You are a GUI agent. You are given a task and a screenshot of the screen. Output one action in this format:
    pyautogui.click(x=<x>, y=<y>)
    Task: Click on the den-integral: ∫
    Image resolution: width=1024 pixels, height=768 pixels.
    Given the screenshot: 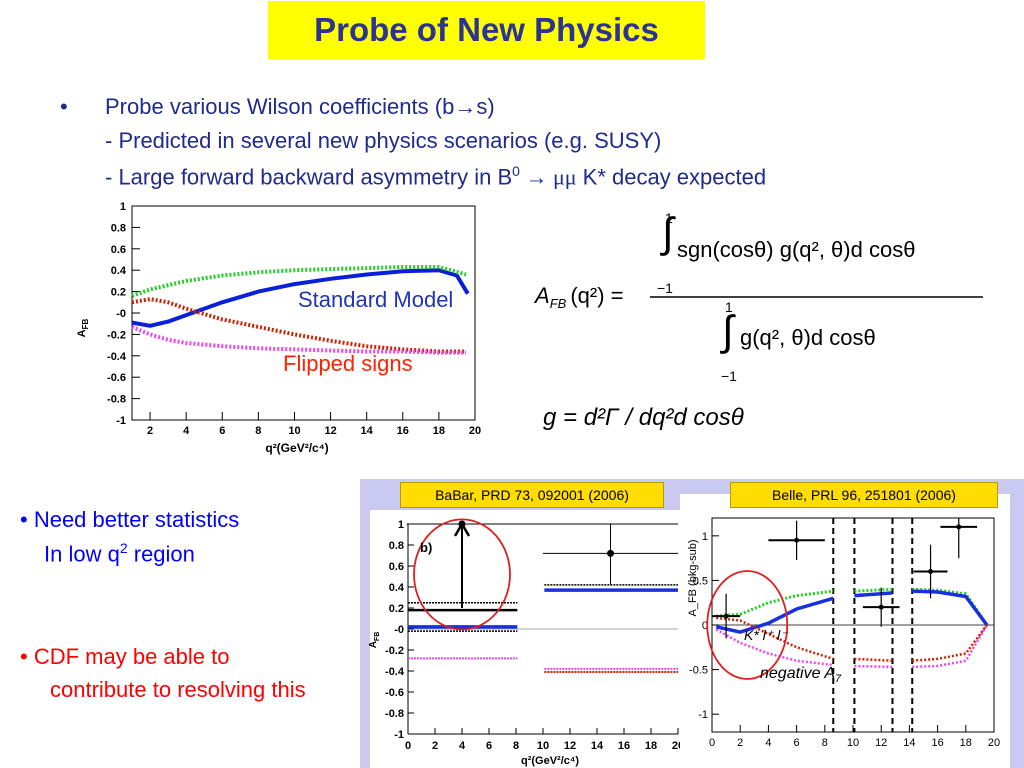 What is the action you would take?
    pyautogui.click(x=728, y=330)
    